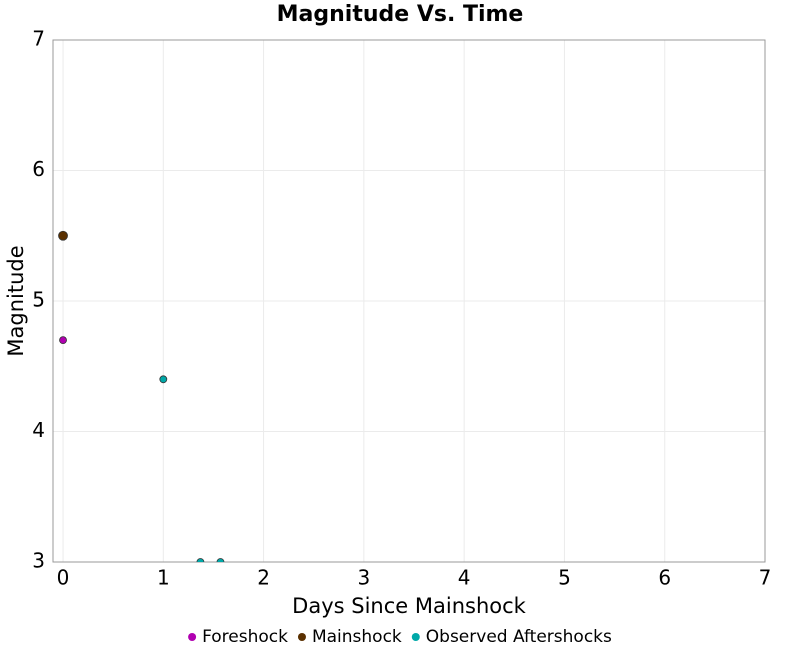 Image resolution: width=800 pixels, height=650 pixels. What do you see at coordinates (245, 637) in the screenshot?
I see `legend-label: Foreshock` at bounding box center [245, 637].